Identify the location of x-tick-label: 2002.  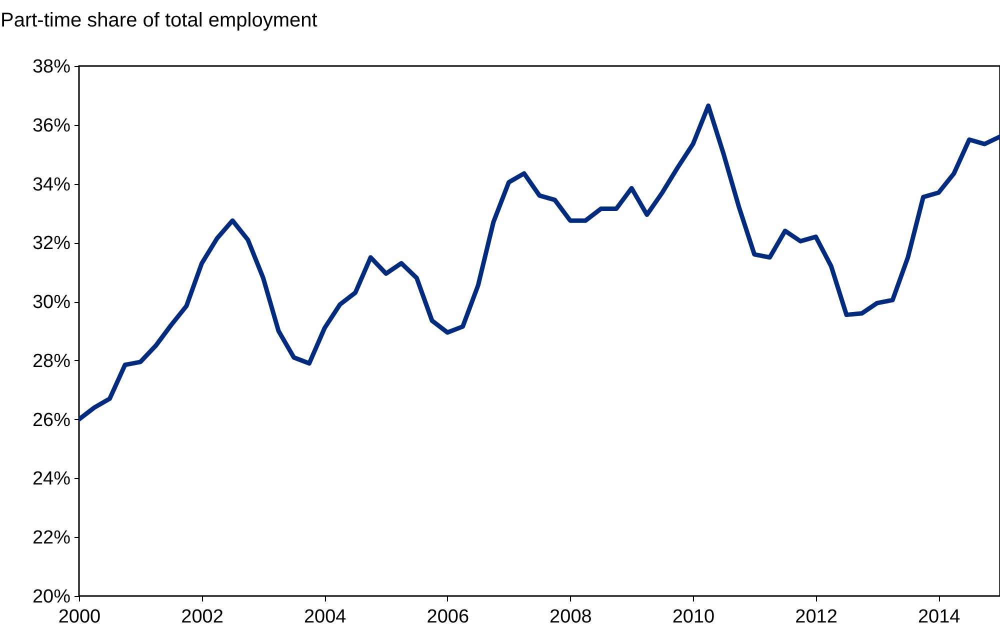
(202, 617).